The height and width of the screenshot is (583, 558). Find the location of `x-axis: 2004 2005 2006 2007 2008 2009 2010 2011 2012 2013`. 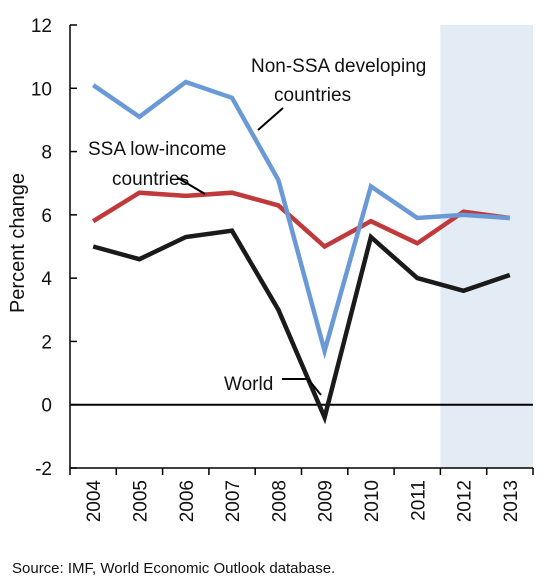

x-axis: 2004 2005 2006 2007 2008 2009 2010 2011 2012 2013 is located at coordinates (301, 495).